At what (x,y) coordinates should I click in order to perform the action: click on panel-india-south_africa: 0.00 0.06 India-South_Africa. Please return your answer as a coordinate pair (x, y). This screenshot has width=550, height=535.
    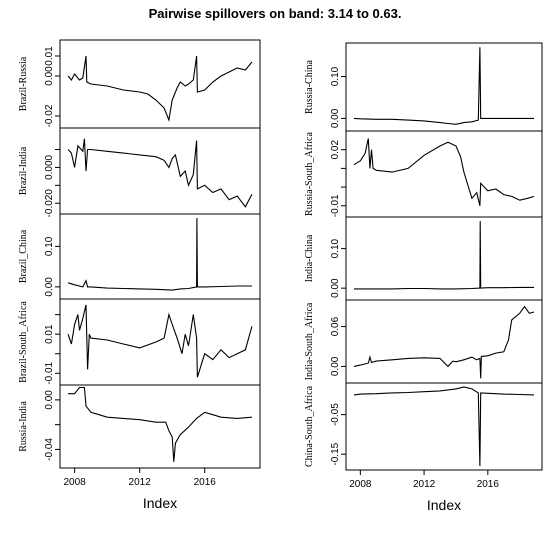
    Looking at the image, I should click on (423, 341).